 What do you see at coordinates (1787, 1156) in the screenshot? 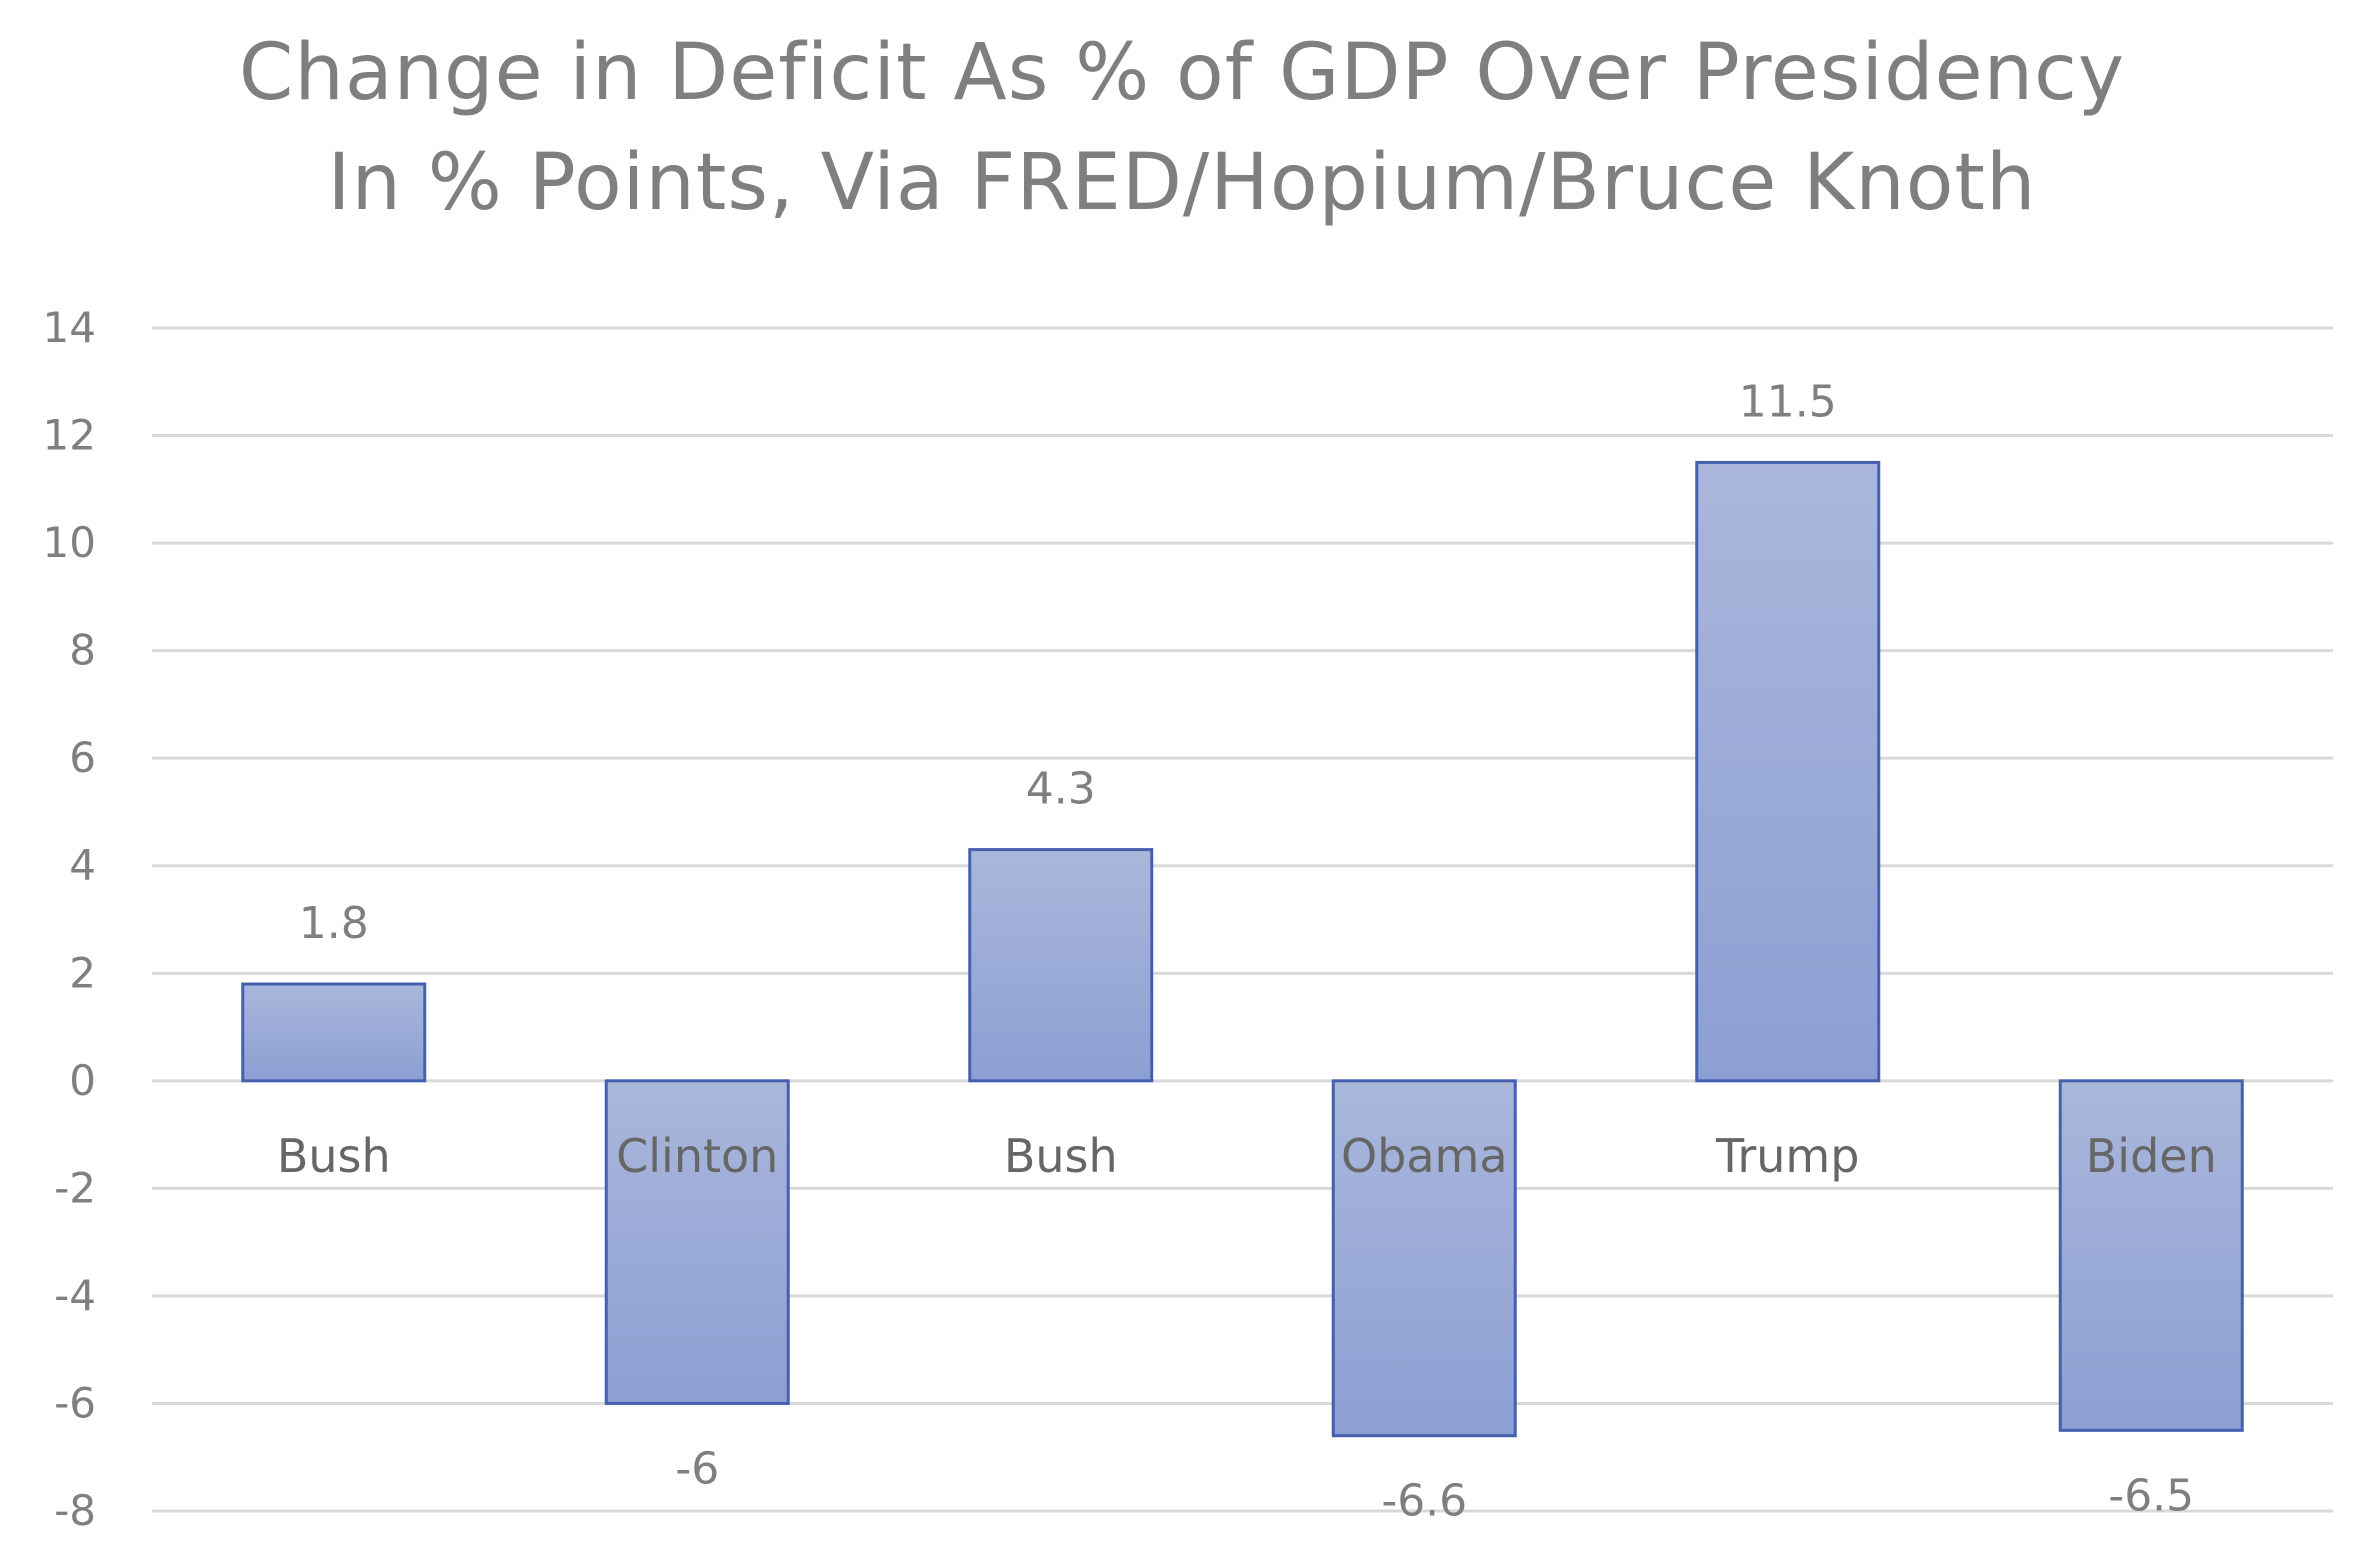
I see `category-label: Trump` at bounding box center [1787, 1156].